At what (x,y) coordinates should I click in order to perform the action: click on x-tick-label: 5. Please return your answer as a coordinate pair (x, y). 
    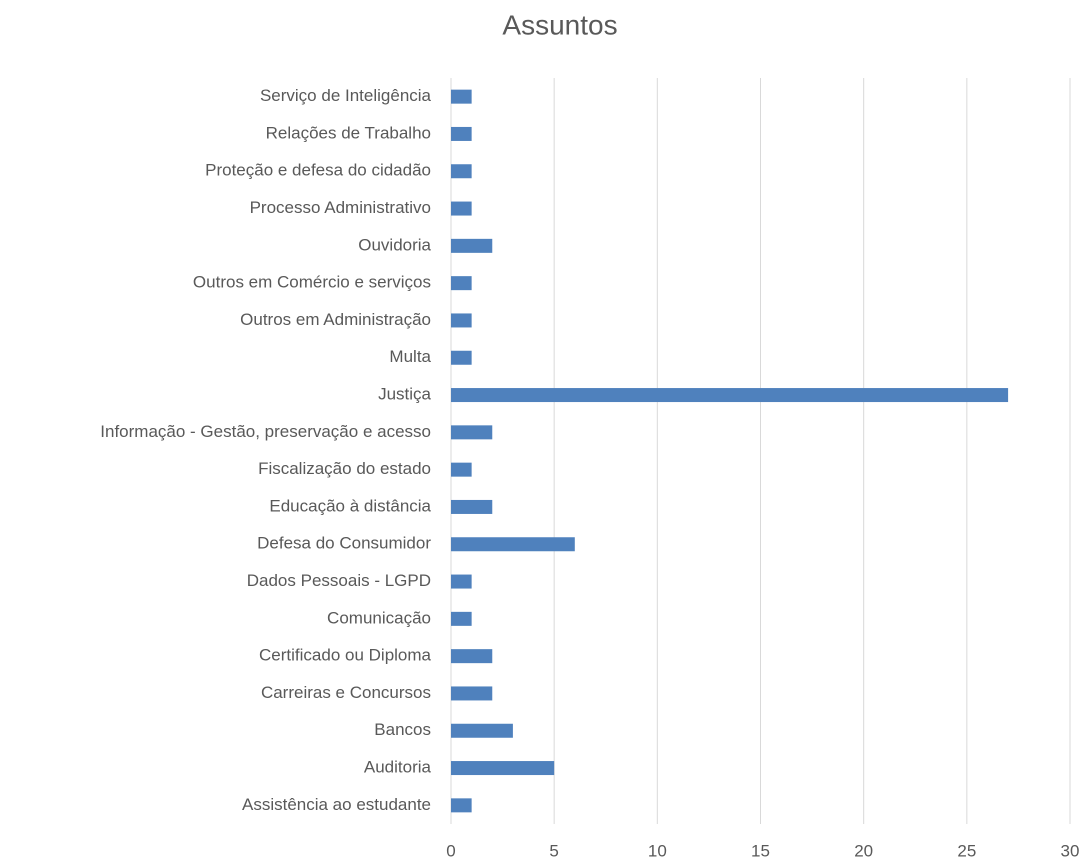
    Looking at the image, I should click on (553, 850).